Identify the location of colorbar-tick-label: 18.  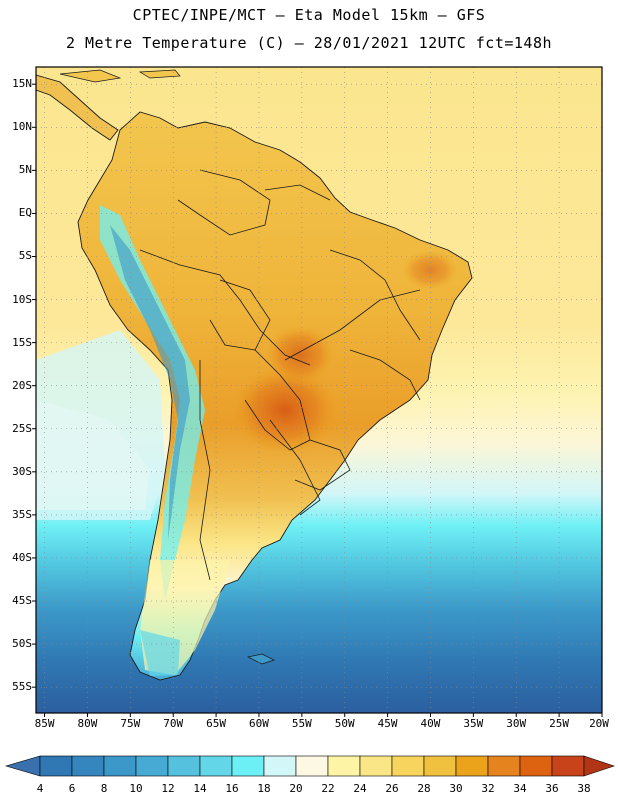
(264, 788).